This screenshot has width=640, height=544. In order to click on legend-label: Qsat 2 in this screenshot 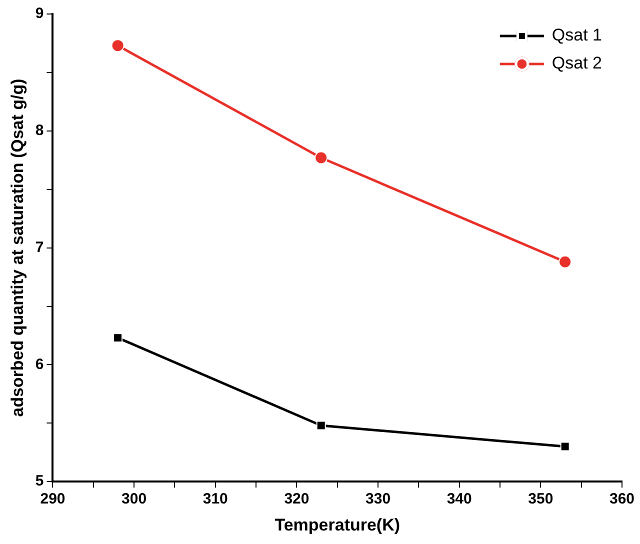, I will do `click(577, 63)`.